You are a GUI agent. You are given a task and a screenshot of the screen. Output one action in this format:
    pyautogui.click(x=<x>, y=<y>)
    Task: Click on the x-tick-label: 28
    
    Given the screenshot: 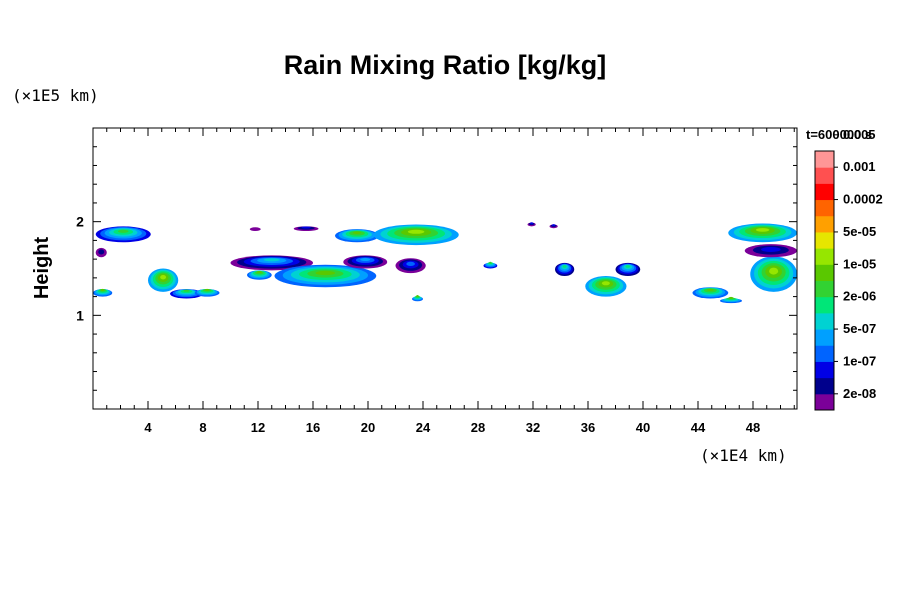 What is the action you would take?
    pyautogui.click(x=478, y=427)
    